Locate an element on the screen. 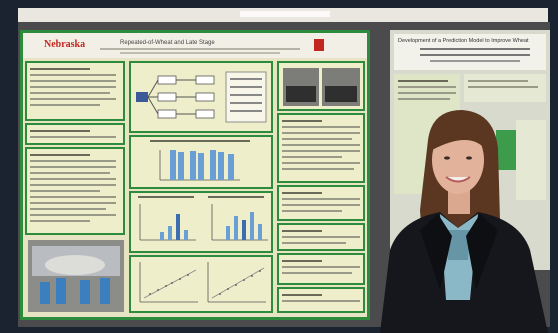 The height and width of the screenshot is (333, 558). ceiling-light is located at coordinates (285, 14).